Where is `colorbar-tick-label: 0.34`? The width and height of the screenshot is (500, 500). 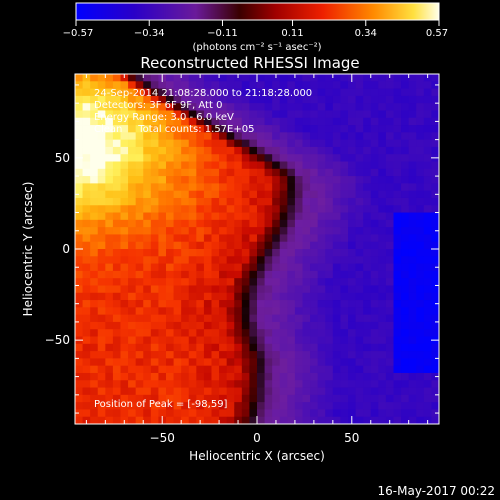 colorbar-tick-label: 0.34 is located at coordinates (366, 33).